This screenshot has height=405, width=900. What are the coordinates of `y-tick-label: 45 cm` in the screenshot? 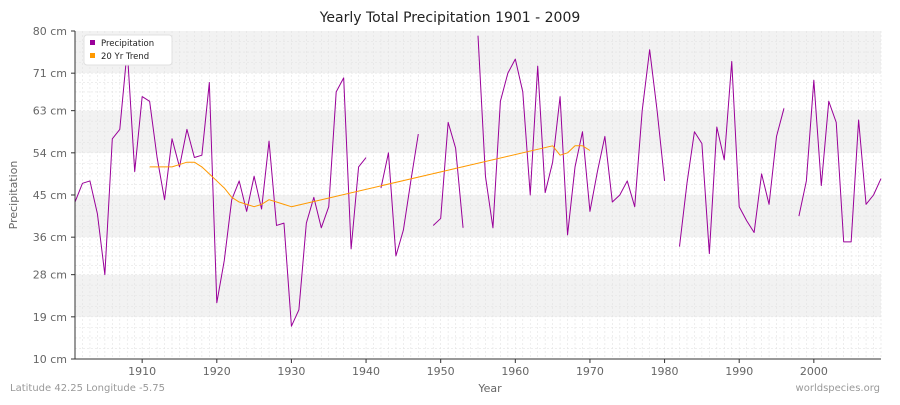 It's located at (50, 195).